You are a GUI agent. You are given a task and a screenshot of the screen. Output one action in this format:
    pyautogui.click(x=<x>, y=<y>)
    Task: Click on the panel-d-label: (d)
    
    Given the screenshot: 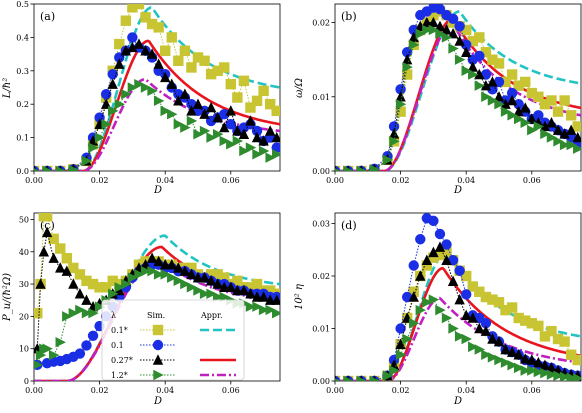 What is the action you would take?
    pyautogui.click(x=349, y=225)
    